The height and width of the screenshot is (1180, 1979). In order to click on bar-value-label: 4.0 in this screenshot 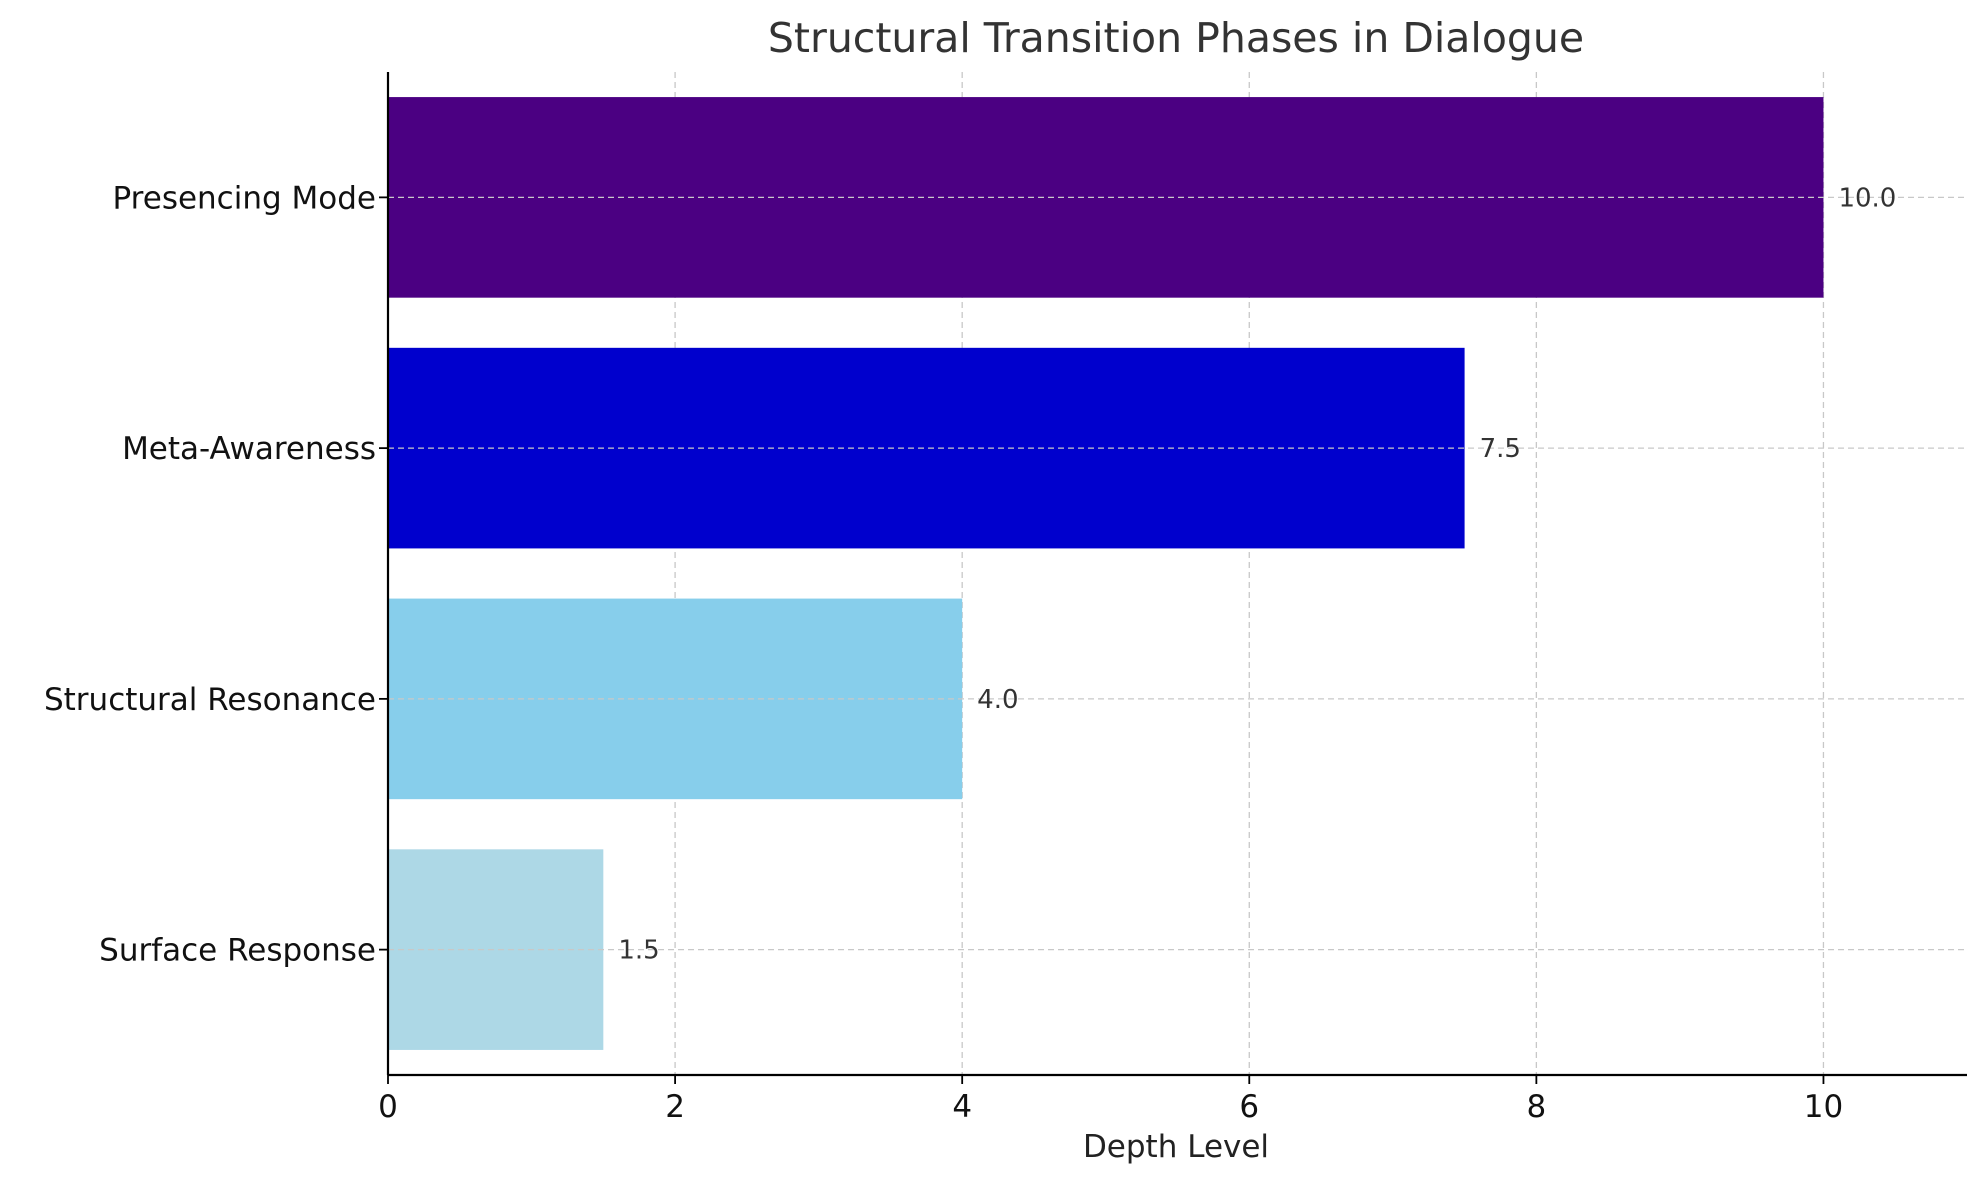, I will do `click(997, 700)`.